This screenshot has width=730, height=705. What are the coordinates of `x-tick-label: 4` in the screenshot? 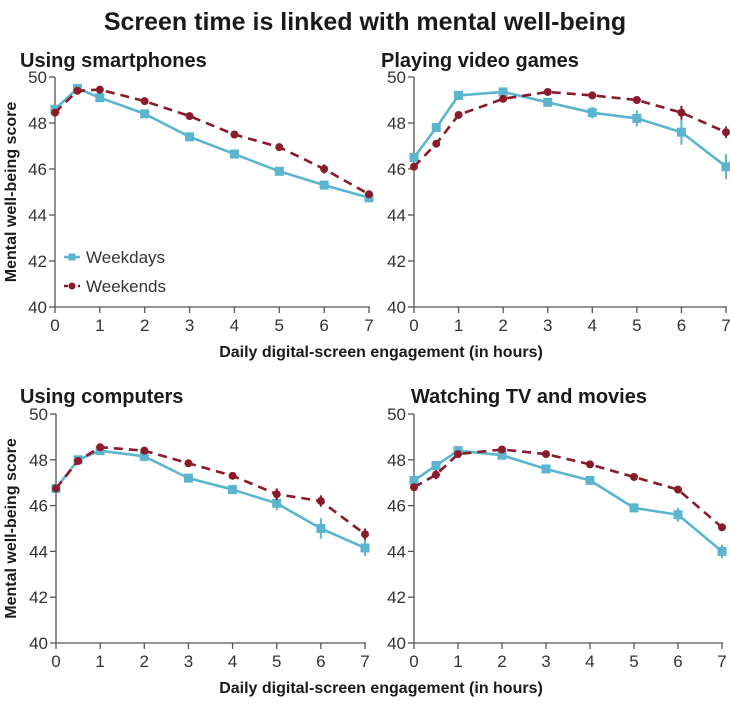 It's located at (589, 661).